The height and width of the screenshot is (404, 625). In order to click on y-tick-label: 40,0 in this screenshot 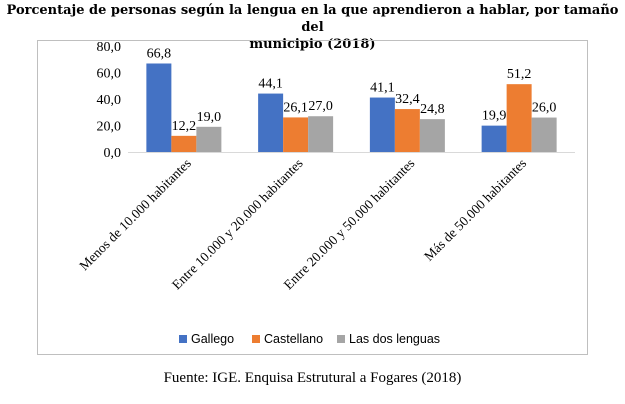, I will do `click(109, 100)`.